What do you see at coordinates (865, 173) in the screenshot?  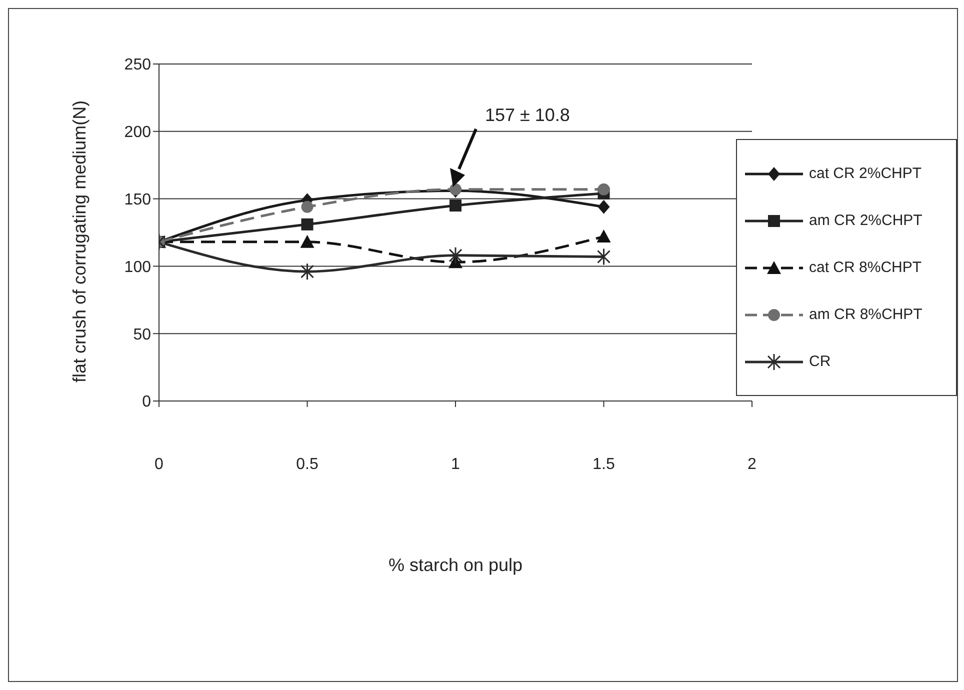 I see `legend-label: cat CR 2%CHPT` at bounding box center [865, 173].